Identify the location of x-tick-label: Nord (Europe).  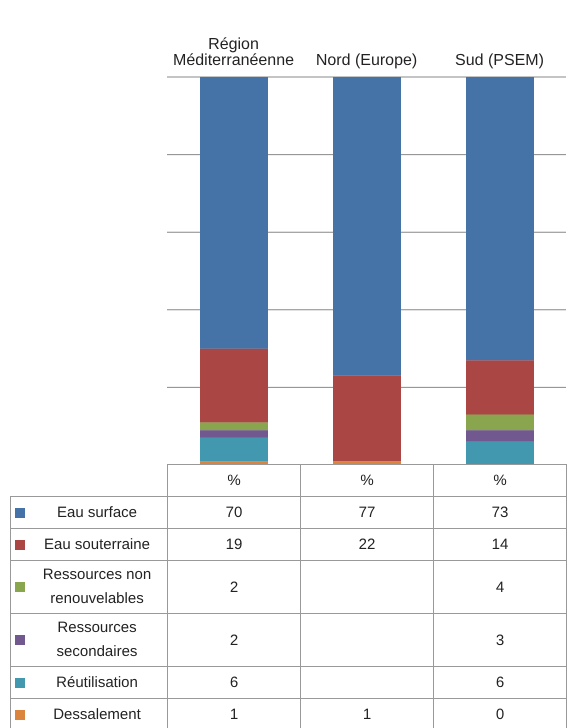
(367, 60).